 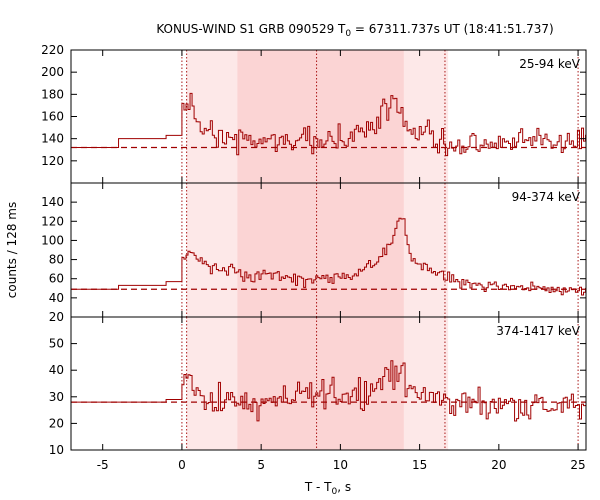 I want to click on y-tick-label: 100, so click(x=52, y=240).